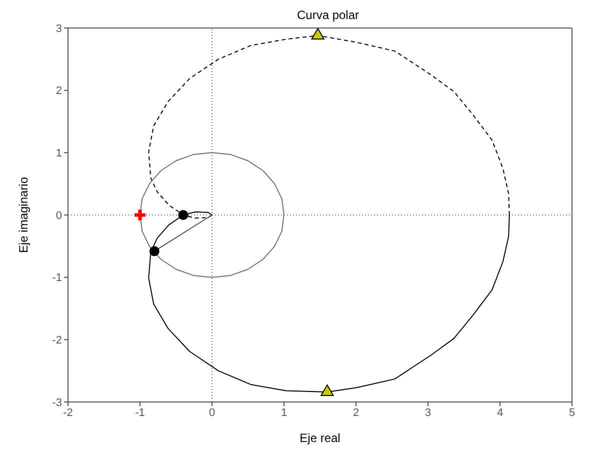 Image resolution: width=604 pixels, height=463 pixels. What do you see at coordinates (428, 412) in the screenshot?
I see `x-tick-label: 3` at bounding box center [428, 412].